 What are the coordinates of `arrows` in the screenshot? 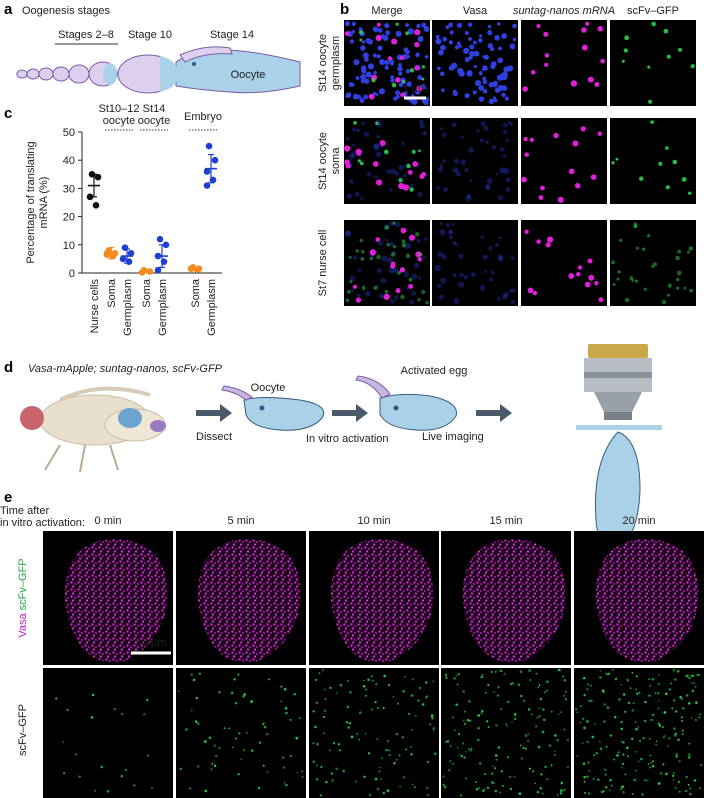 It's located at (354, 413).